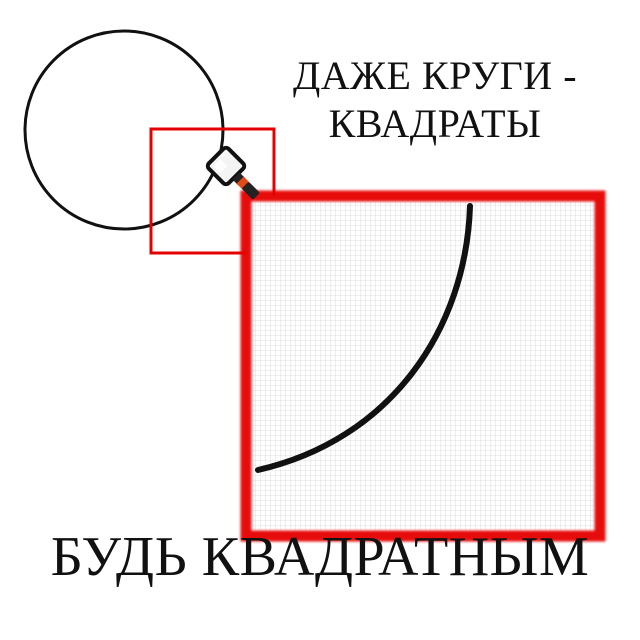 This screenshot has height=640, width=640. I want to click on top-caption-line1: ДАЖЕ КРУГИ -, so click(435, 75).